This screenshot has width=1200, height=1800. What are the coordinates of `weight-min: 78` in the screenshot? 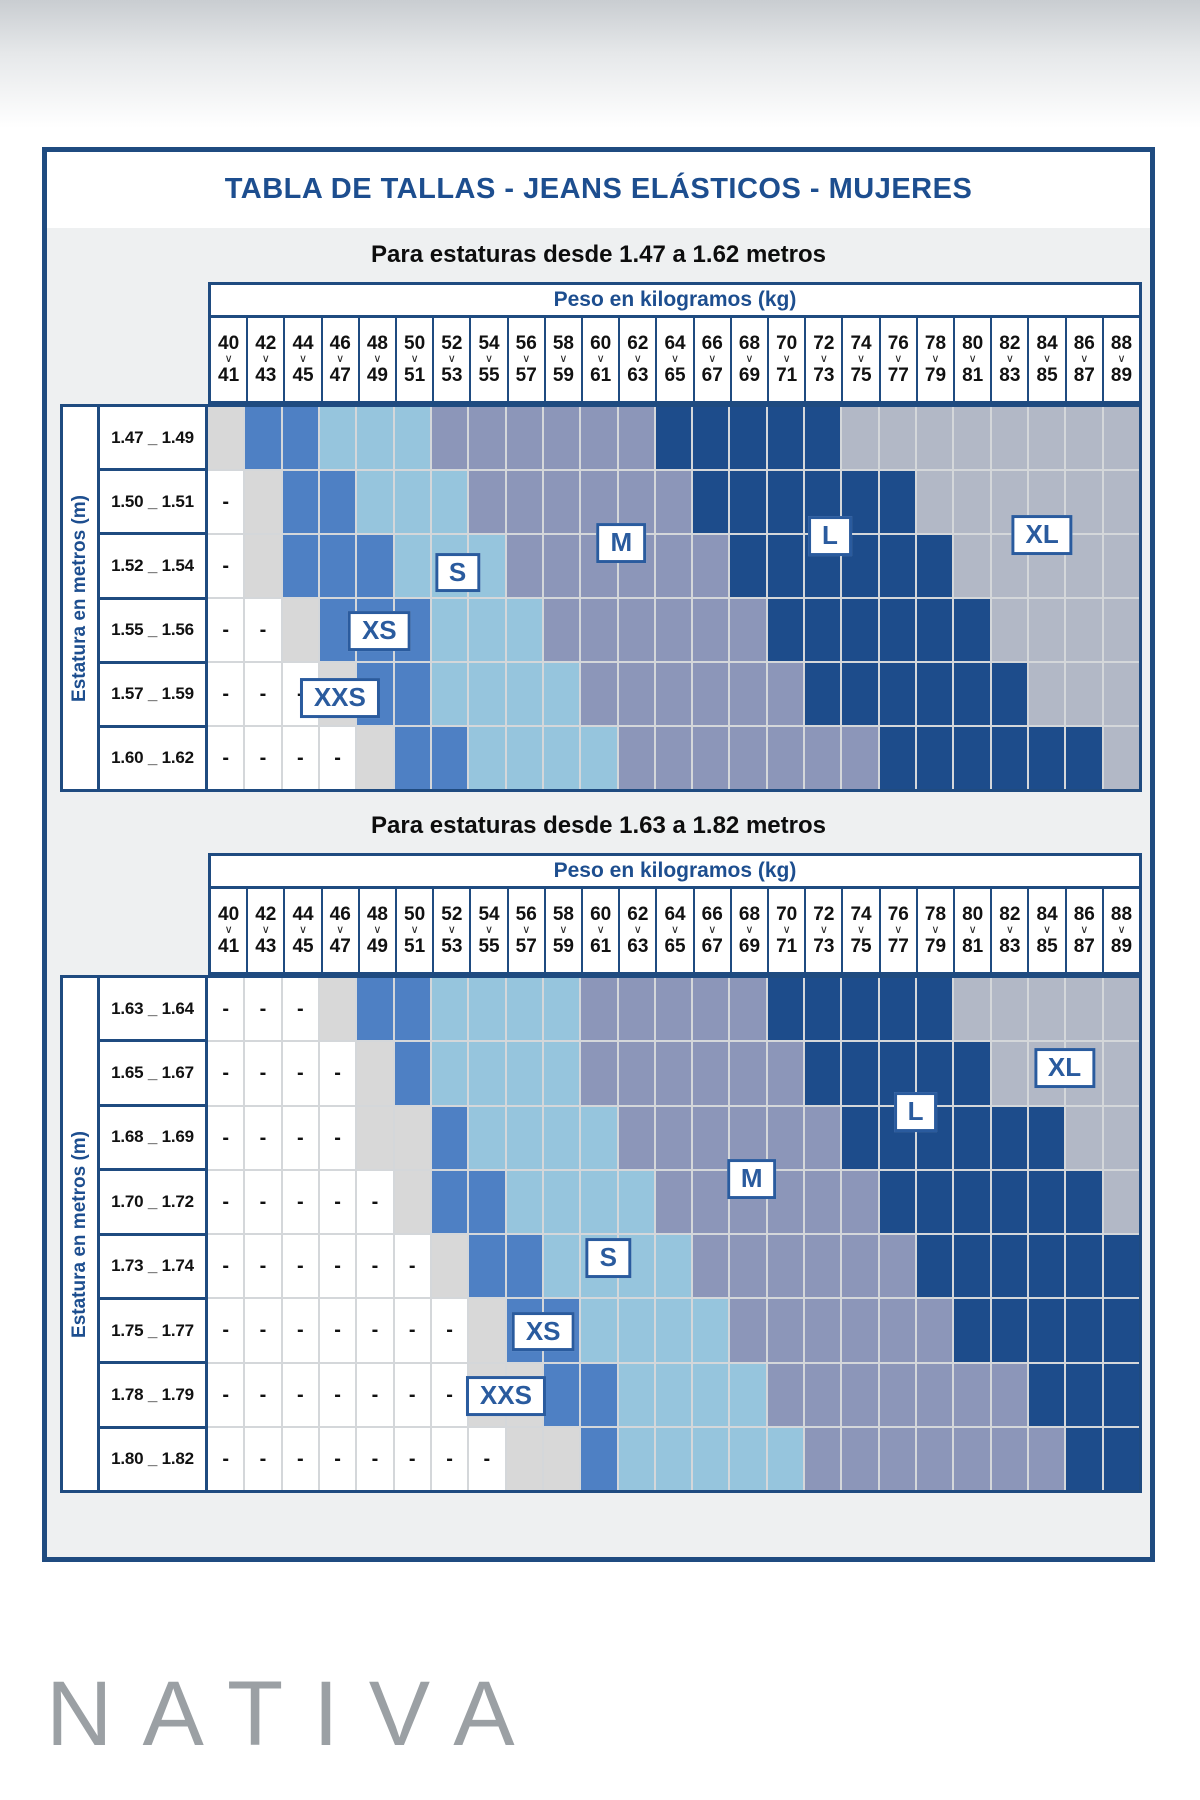 It's located at (935, 343).